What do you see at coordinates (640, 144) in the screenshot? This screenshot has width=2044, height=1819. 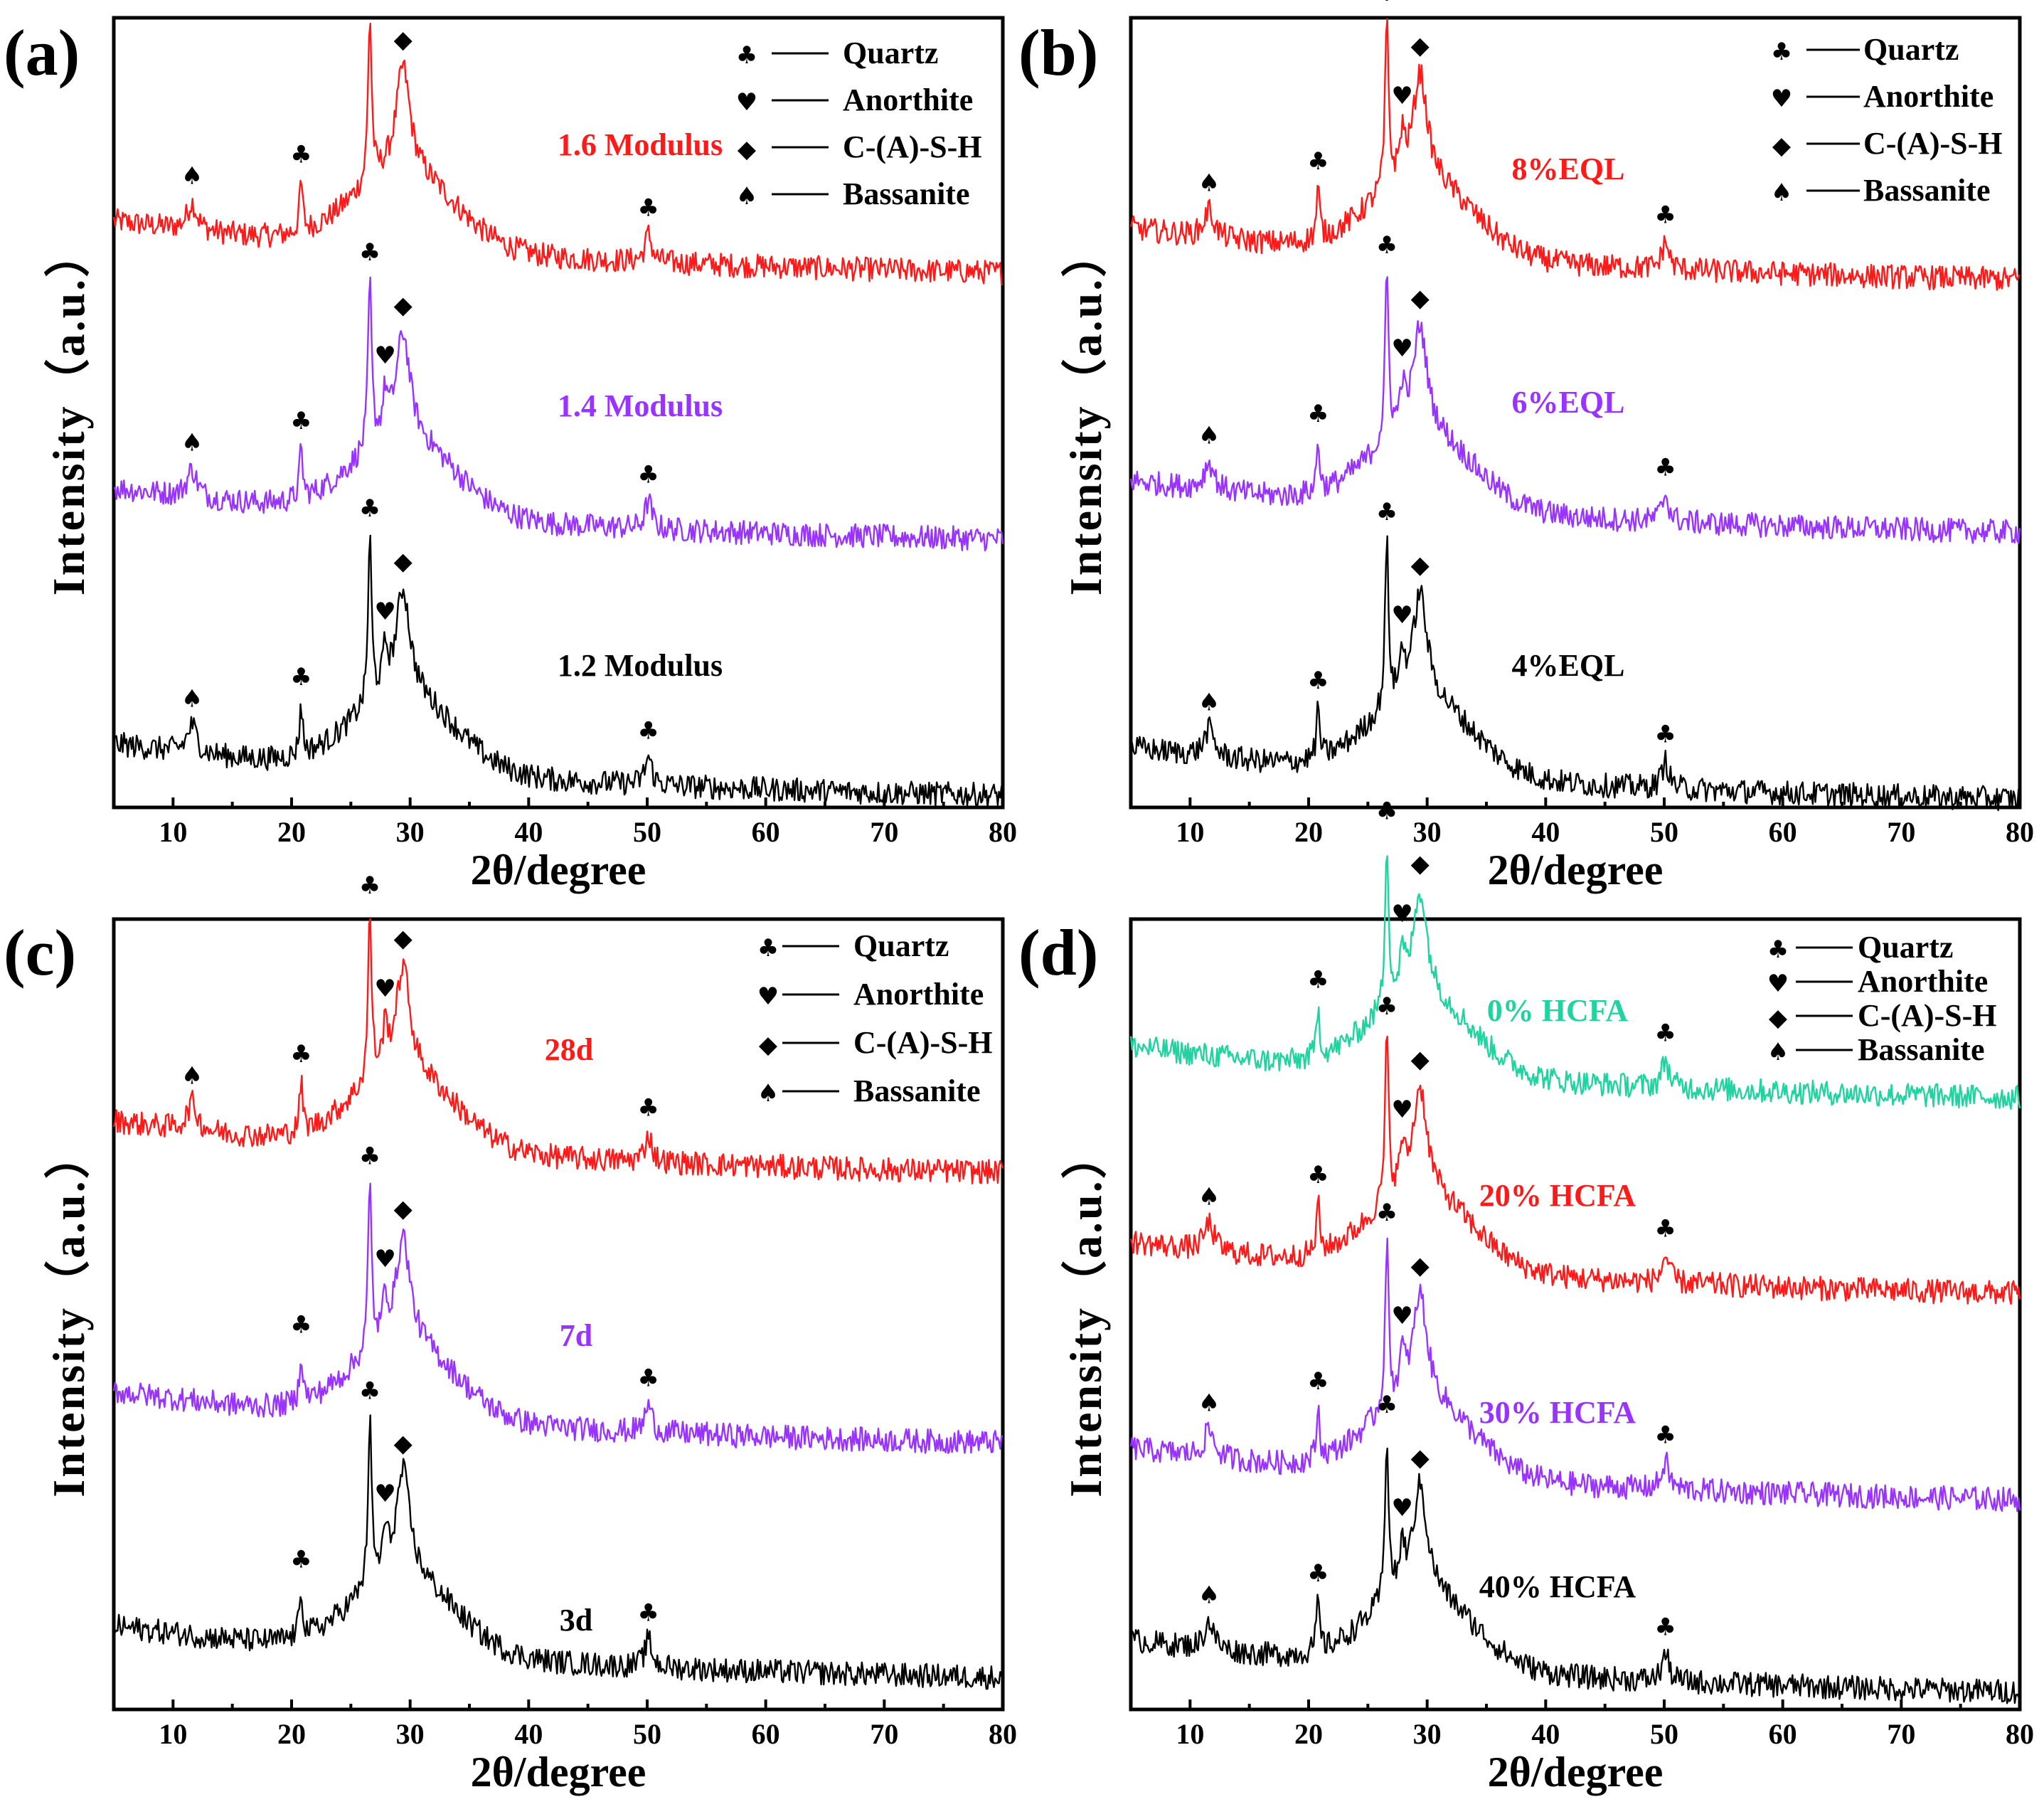 I see `series-label: 1.6 Modulus` at bounding box center [640, 144].